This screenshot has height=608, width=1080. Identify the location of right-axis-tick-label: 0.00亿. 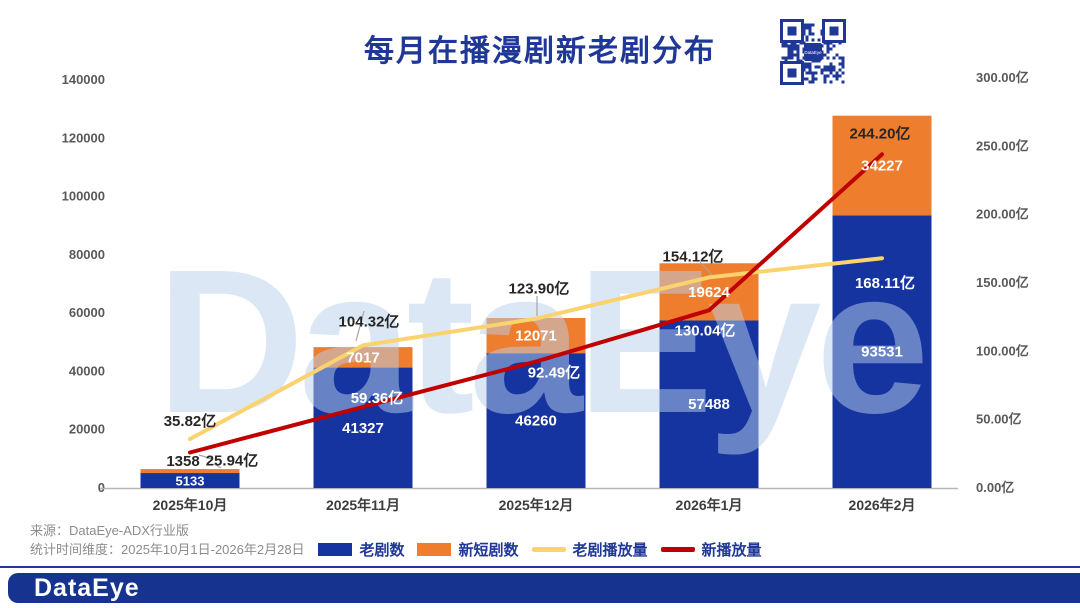
(995, 487).